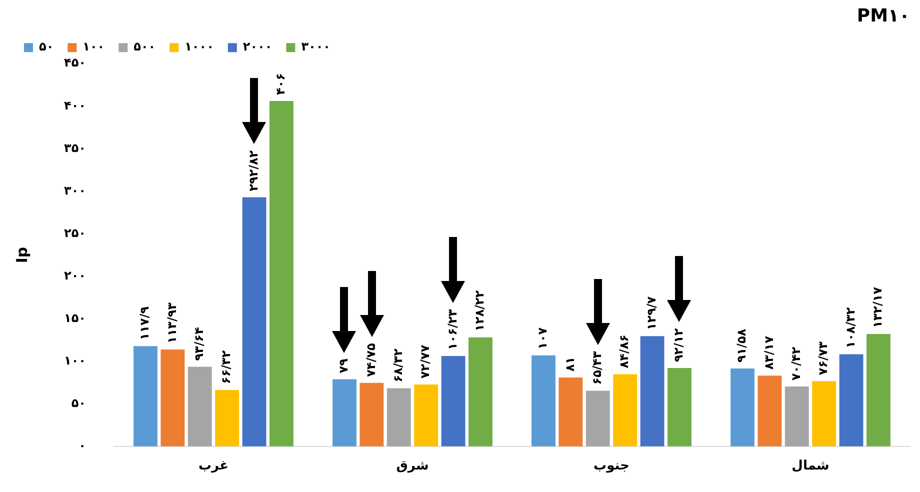 The image size is (920, 492). I want to click on y-tick-label: ۵۰, so click(78, 403).